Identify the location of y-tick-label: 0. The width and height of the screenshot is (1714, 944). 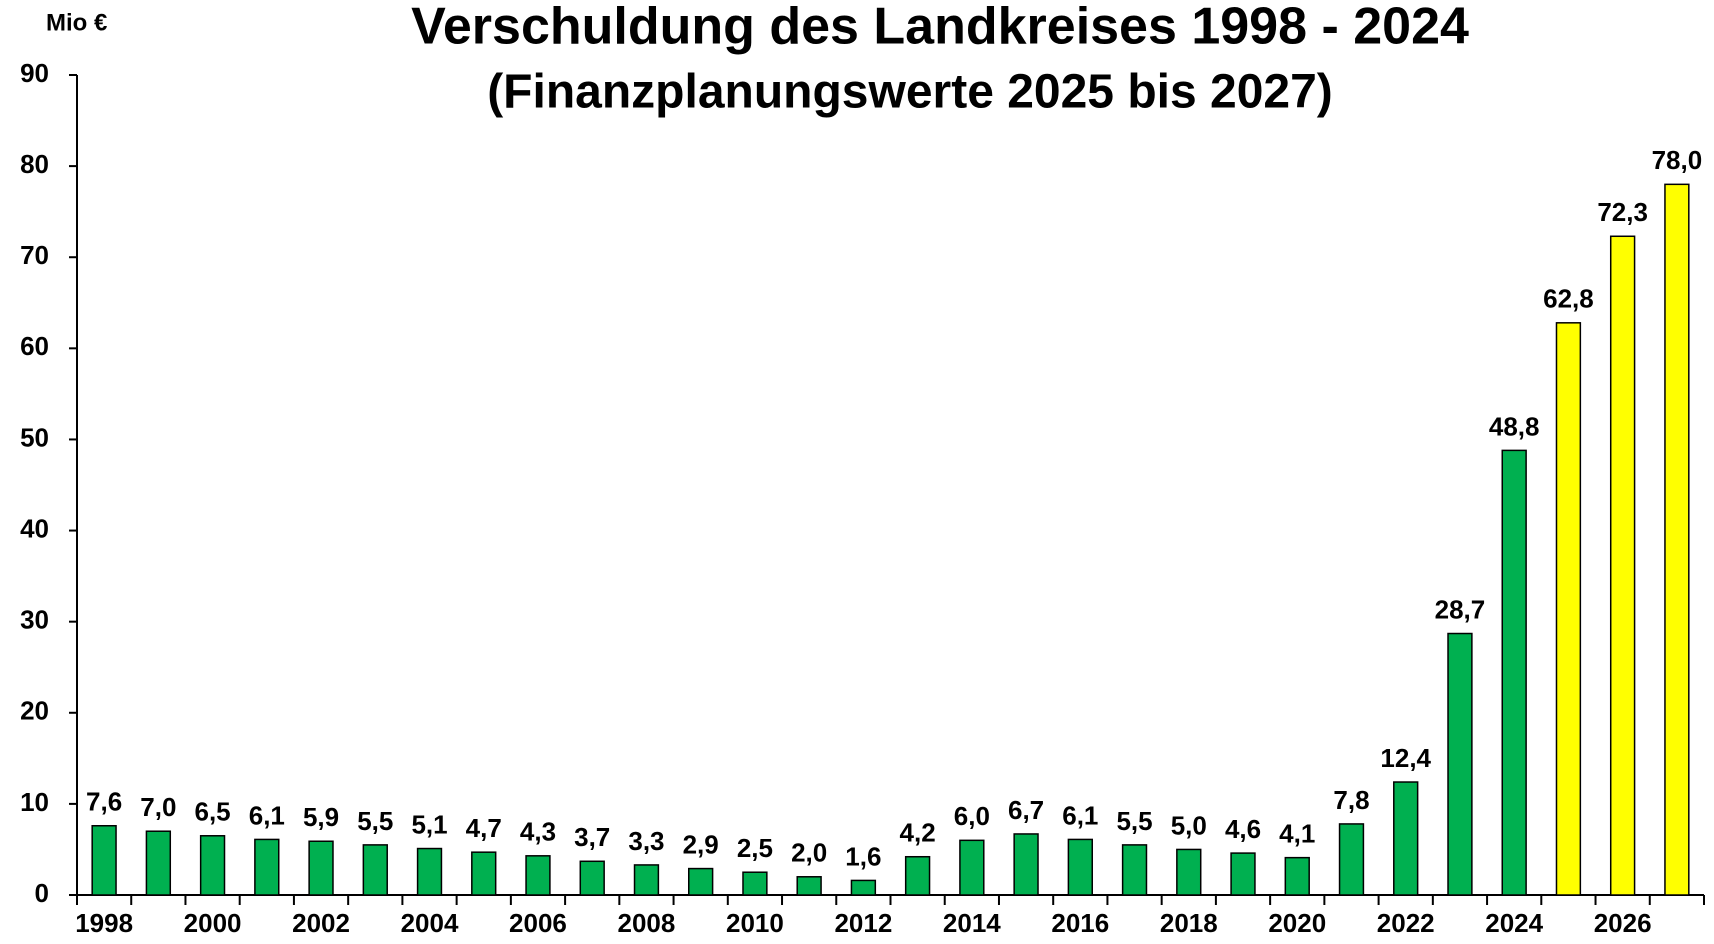
(42, 893).